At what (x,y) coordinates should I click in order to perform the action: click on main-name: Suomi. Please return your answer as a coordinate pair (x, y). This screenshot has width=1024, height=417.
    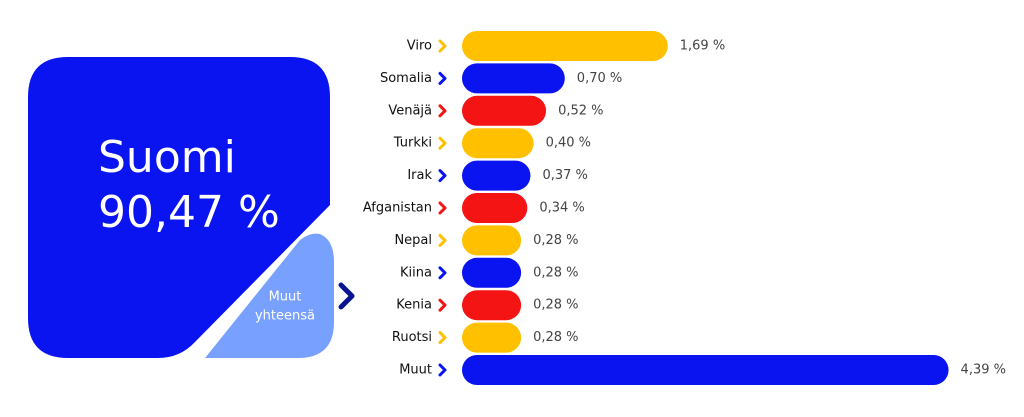
    Looking at the image, I should click on (167, 157).